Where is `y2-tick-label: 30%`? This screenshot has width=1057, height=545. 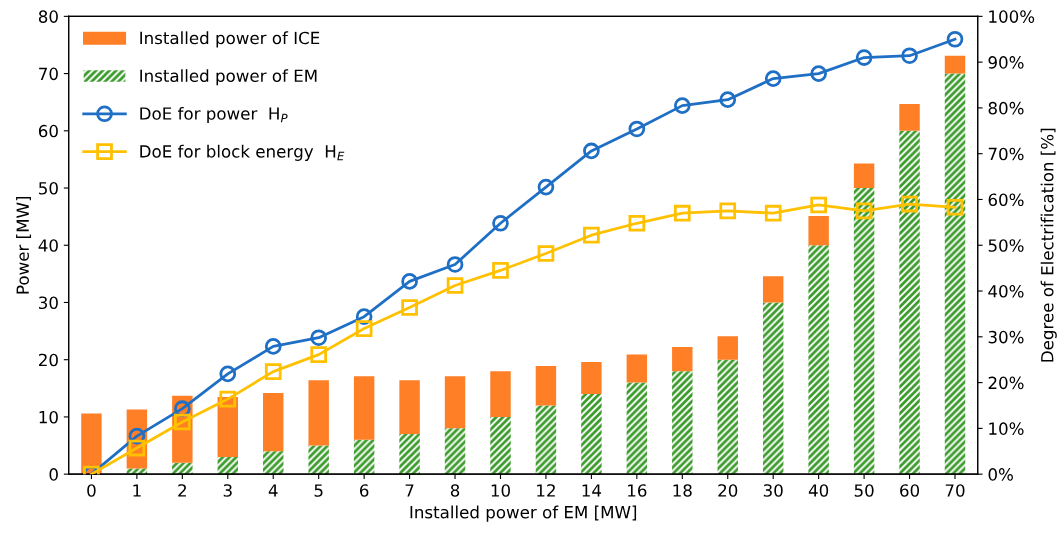 y2-tick-label: 30% is located at coordinates (1006, 337).